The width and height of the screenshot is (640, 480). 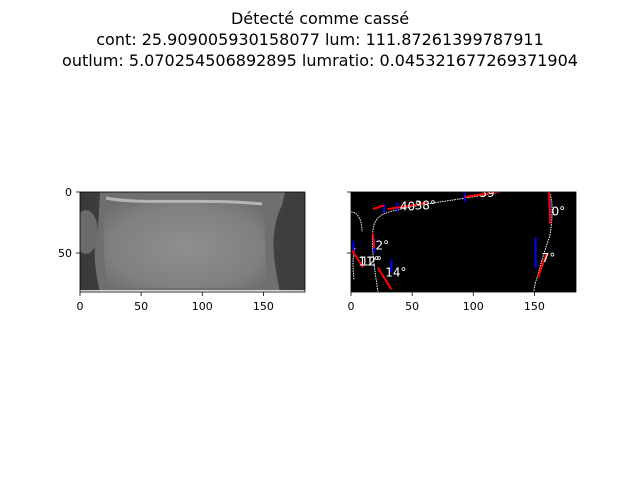 What do you see at coordinates (368, 262) in the screenshot?
I see `angle-label-5: 11°` at bounding box center [368, 262].